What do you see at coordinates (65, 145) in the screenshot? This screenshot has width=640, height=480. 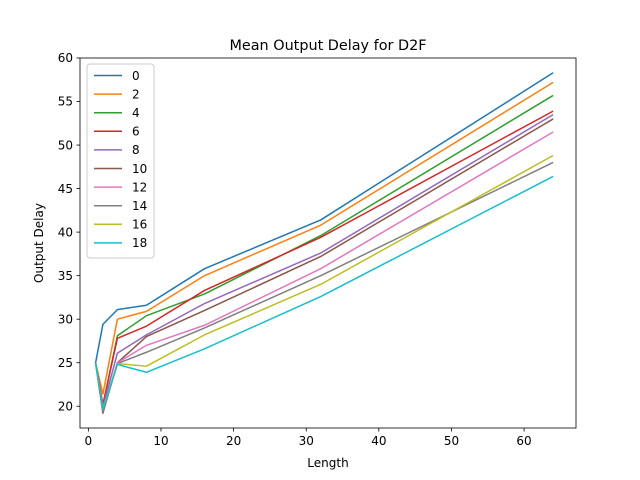 I see `y-tick-label: 50` at bounding box center [65, 145].